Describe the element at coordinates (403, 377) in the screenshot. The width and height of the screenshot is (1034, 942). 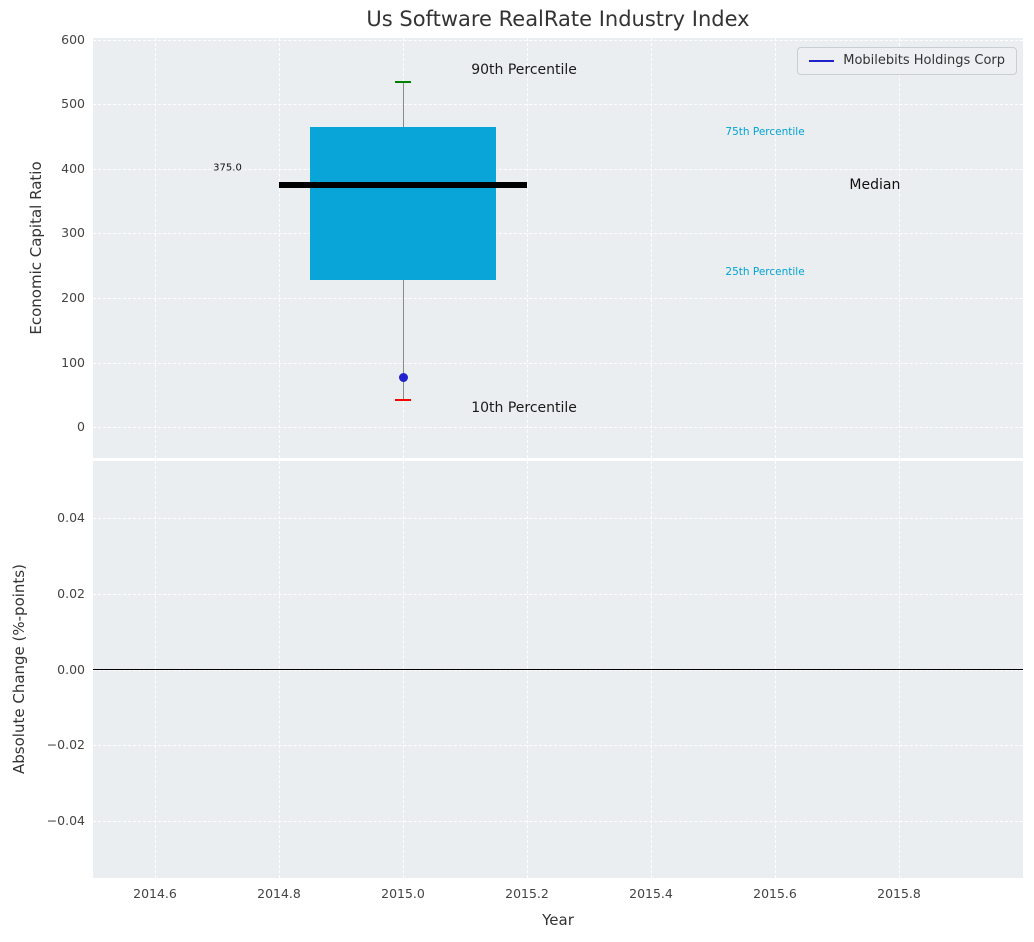
I see `company-point` at that location.